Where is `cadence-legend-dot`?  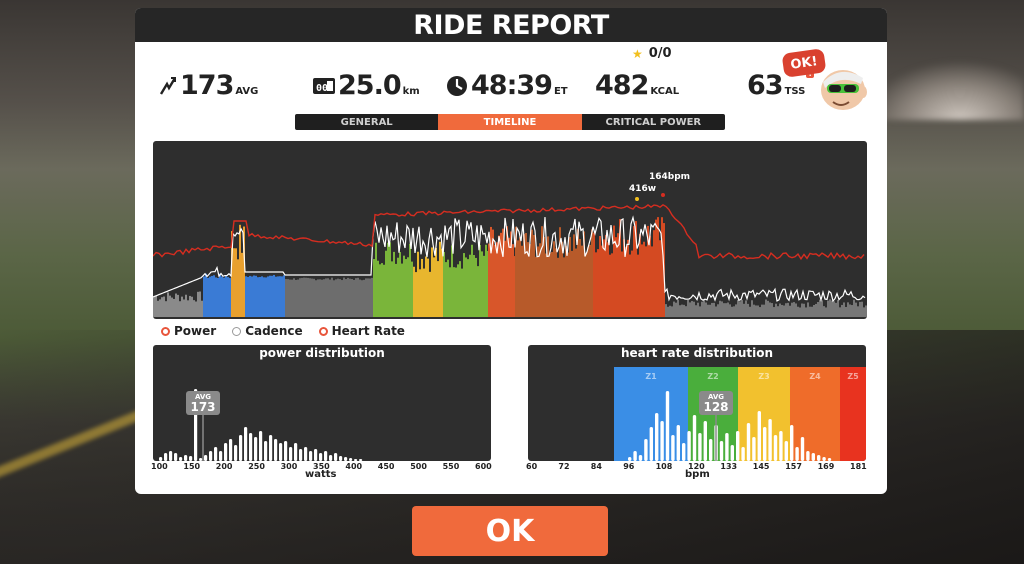
cadence-legend-dot is located at coordinates (237, 331).